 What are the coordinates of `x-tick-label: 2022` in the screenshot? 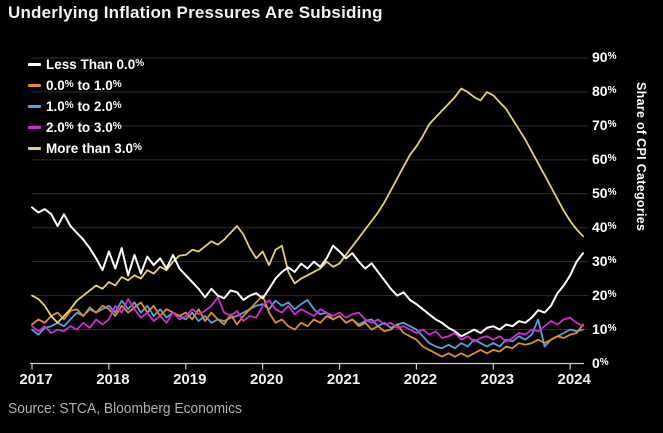 It's located at (420, 379).